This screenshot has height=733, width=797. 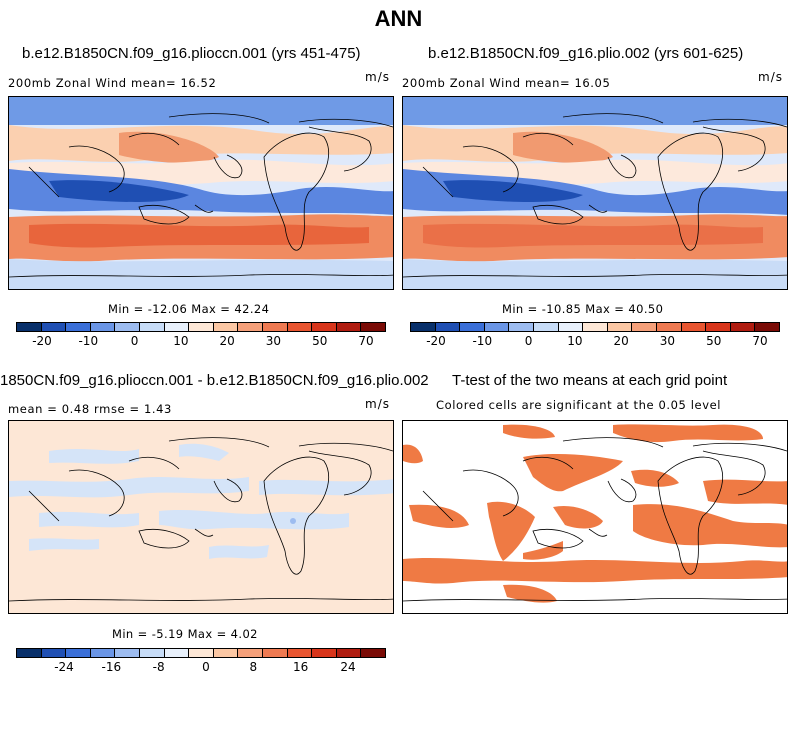 What do you see at coordinates (506, 83) in the screenshot?
I see `panel2-variable-mean: 200mb Zonal Wind mean= 16.05` at bounding box center [506, 83].